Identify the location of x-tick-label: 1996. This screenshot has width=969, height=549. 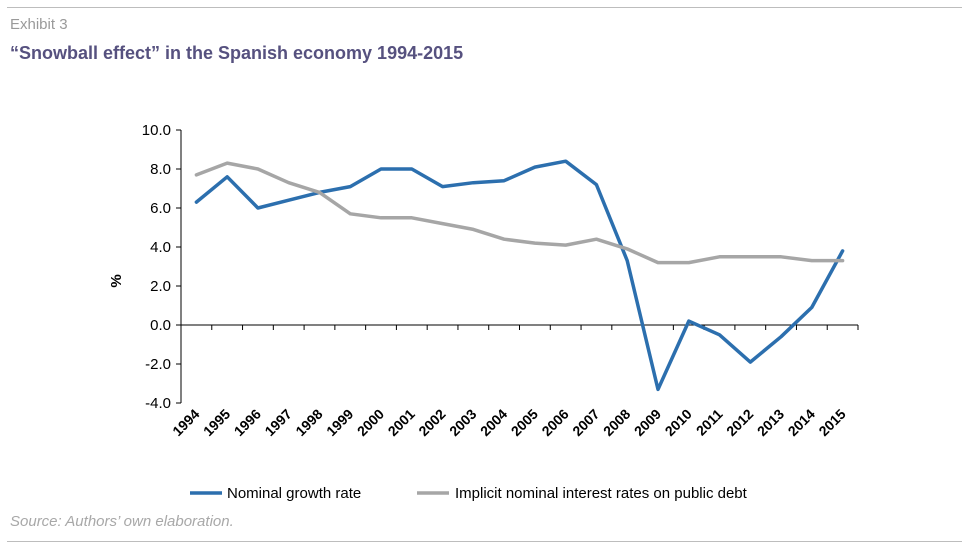
(247, 422).